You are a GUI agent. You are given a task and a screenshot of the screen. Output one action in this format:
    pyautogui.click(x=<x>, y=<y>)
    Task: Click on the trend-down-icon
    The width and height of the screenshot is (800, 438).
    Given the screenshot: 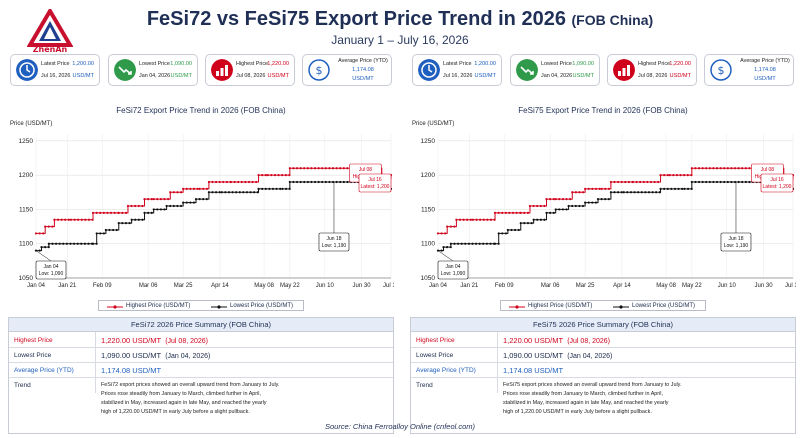 What is the action you would take?
    pyautogui.click(x=527, y=70)
    